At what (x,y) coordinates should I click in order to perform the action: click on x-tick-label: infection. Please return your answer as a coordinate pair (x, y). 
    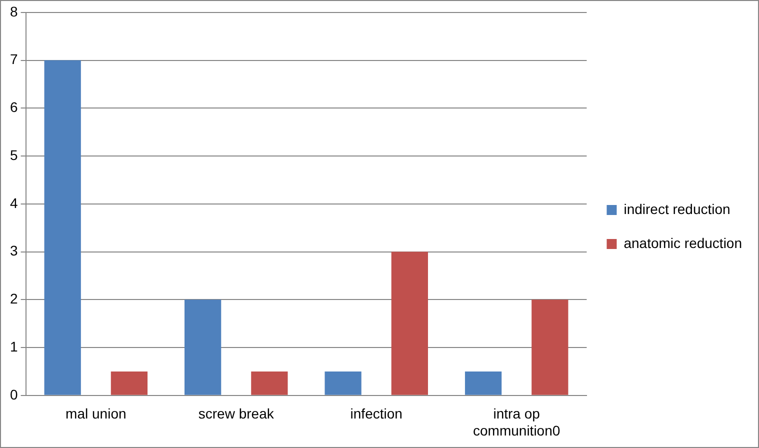
    Looking at the image, I should click on (376, 414).